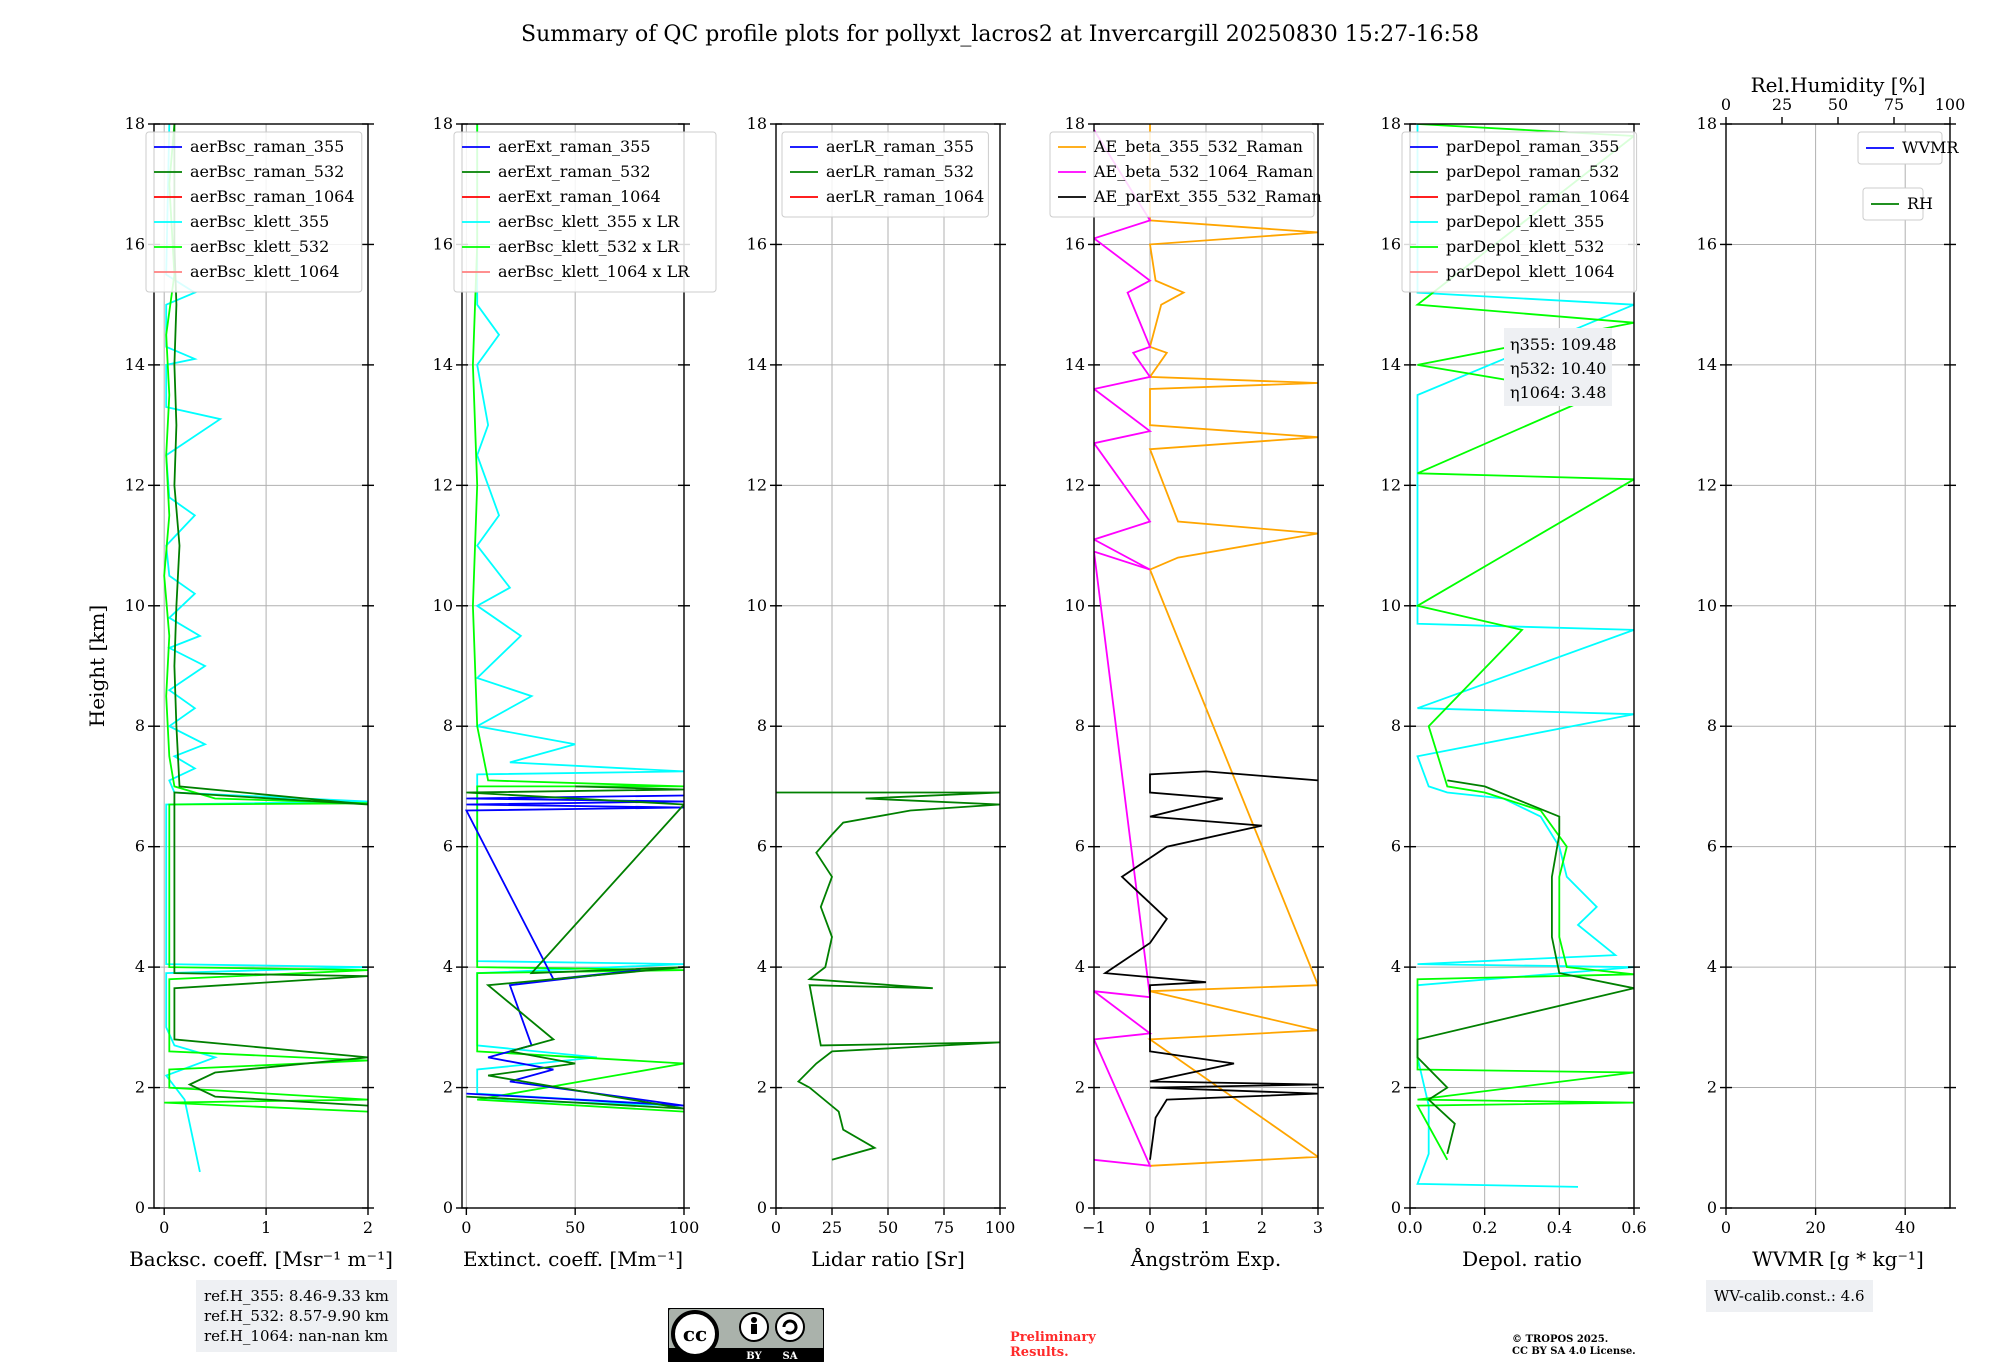 This screenshot has height=1362, width=2000. What do you see at coordinates (1484, 1227) in the screenshot?
I see `xtick-label: 0.2` at bounding box center [1484, 1227].